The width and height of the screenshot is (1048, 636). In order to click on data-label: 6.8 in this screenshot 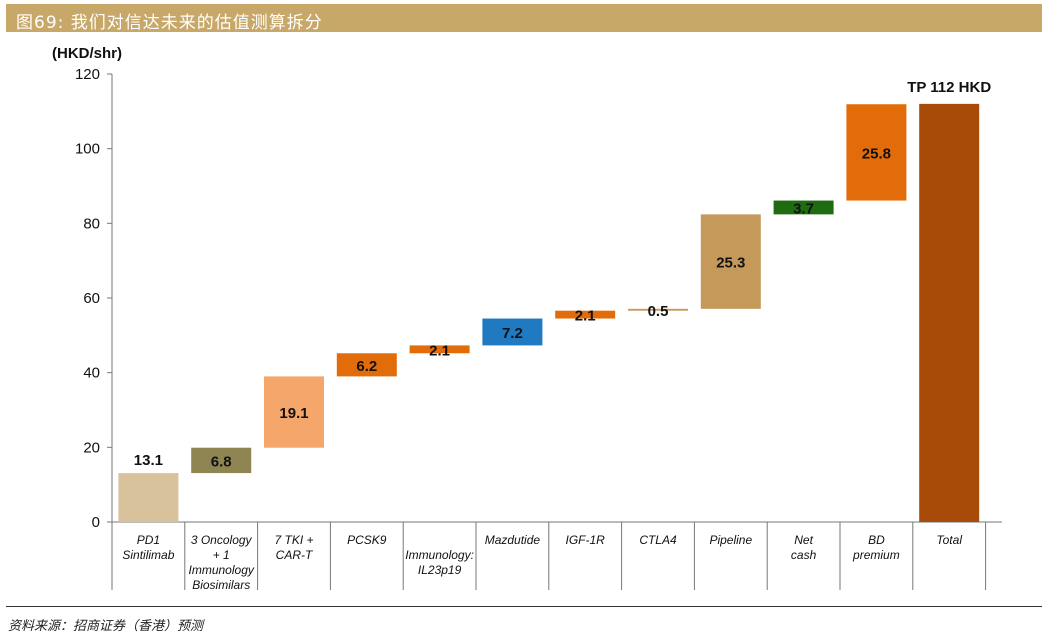, I will do `click(221, 461)`.